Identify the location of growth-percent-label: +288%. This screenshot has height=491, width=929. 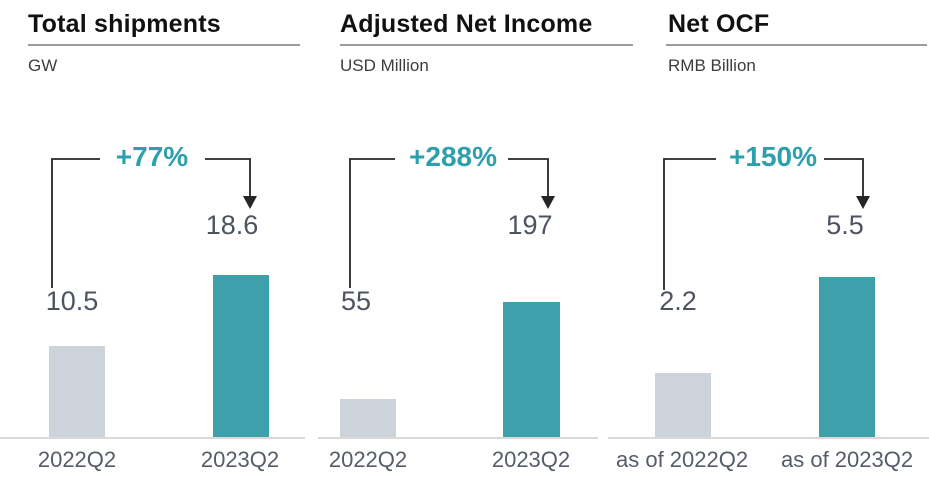
(453, 156).